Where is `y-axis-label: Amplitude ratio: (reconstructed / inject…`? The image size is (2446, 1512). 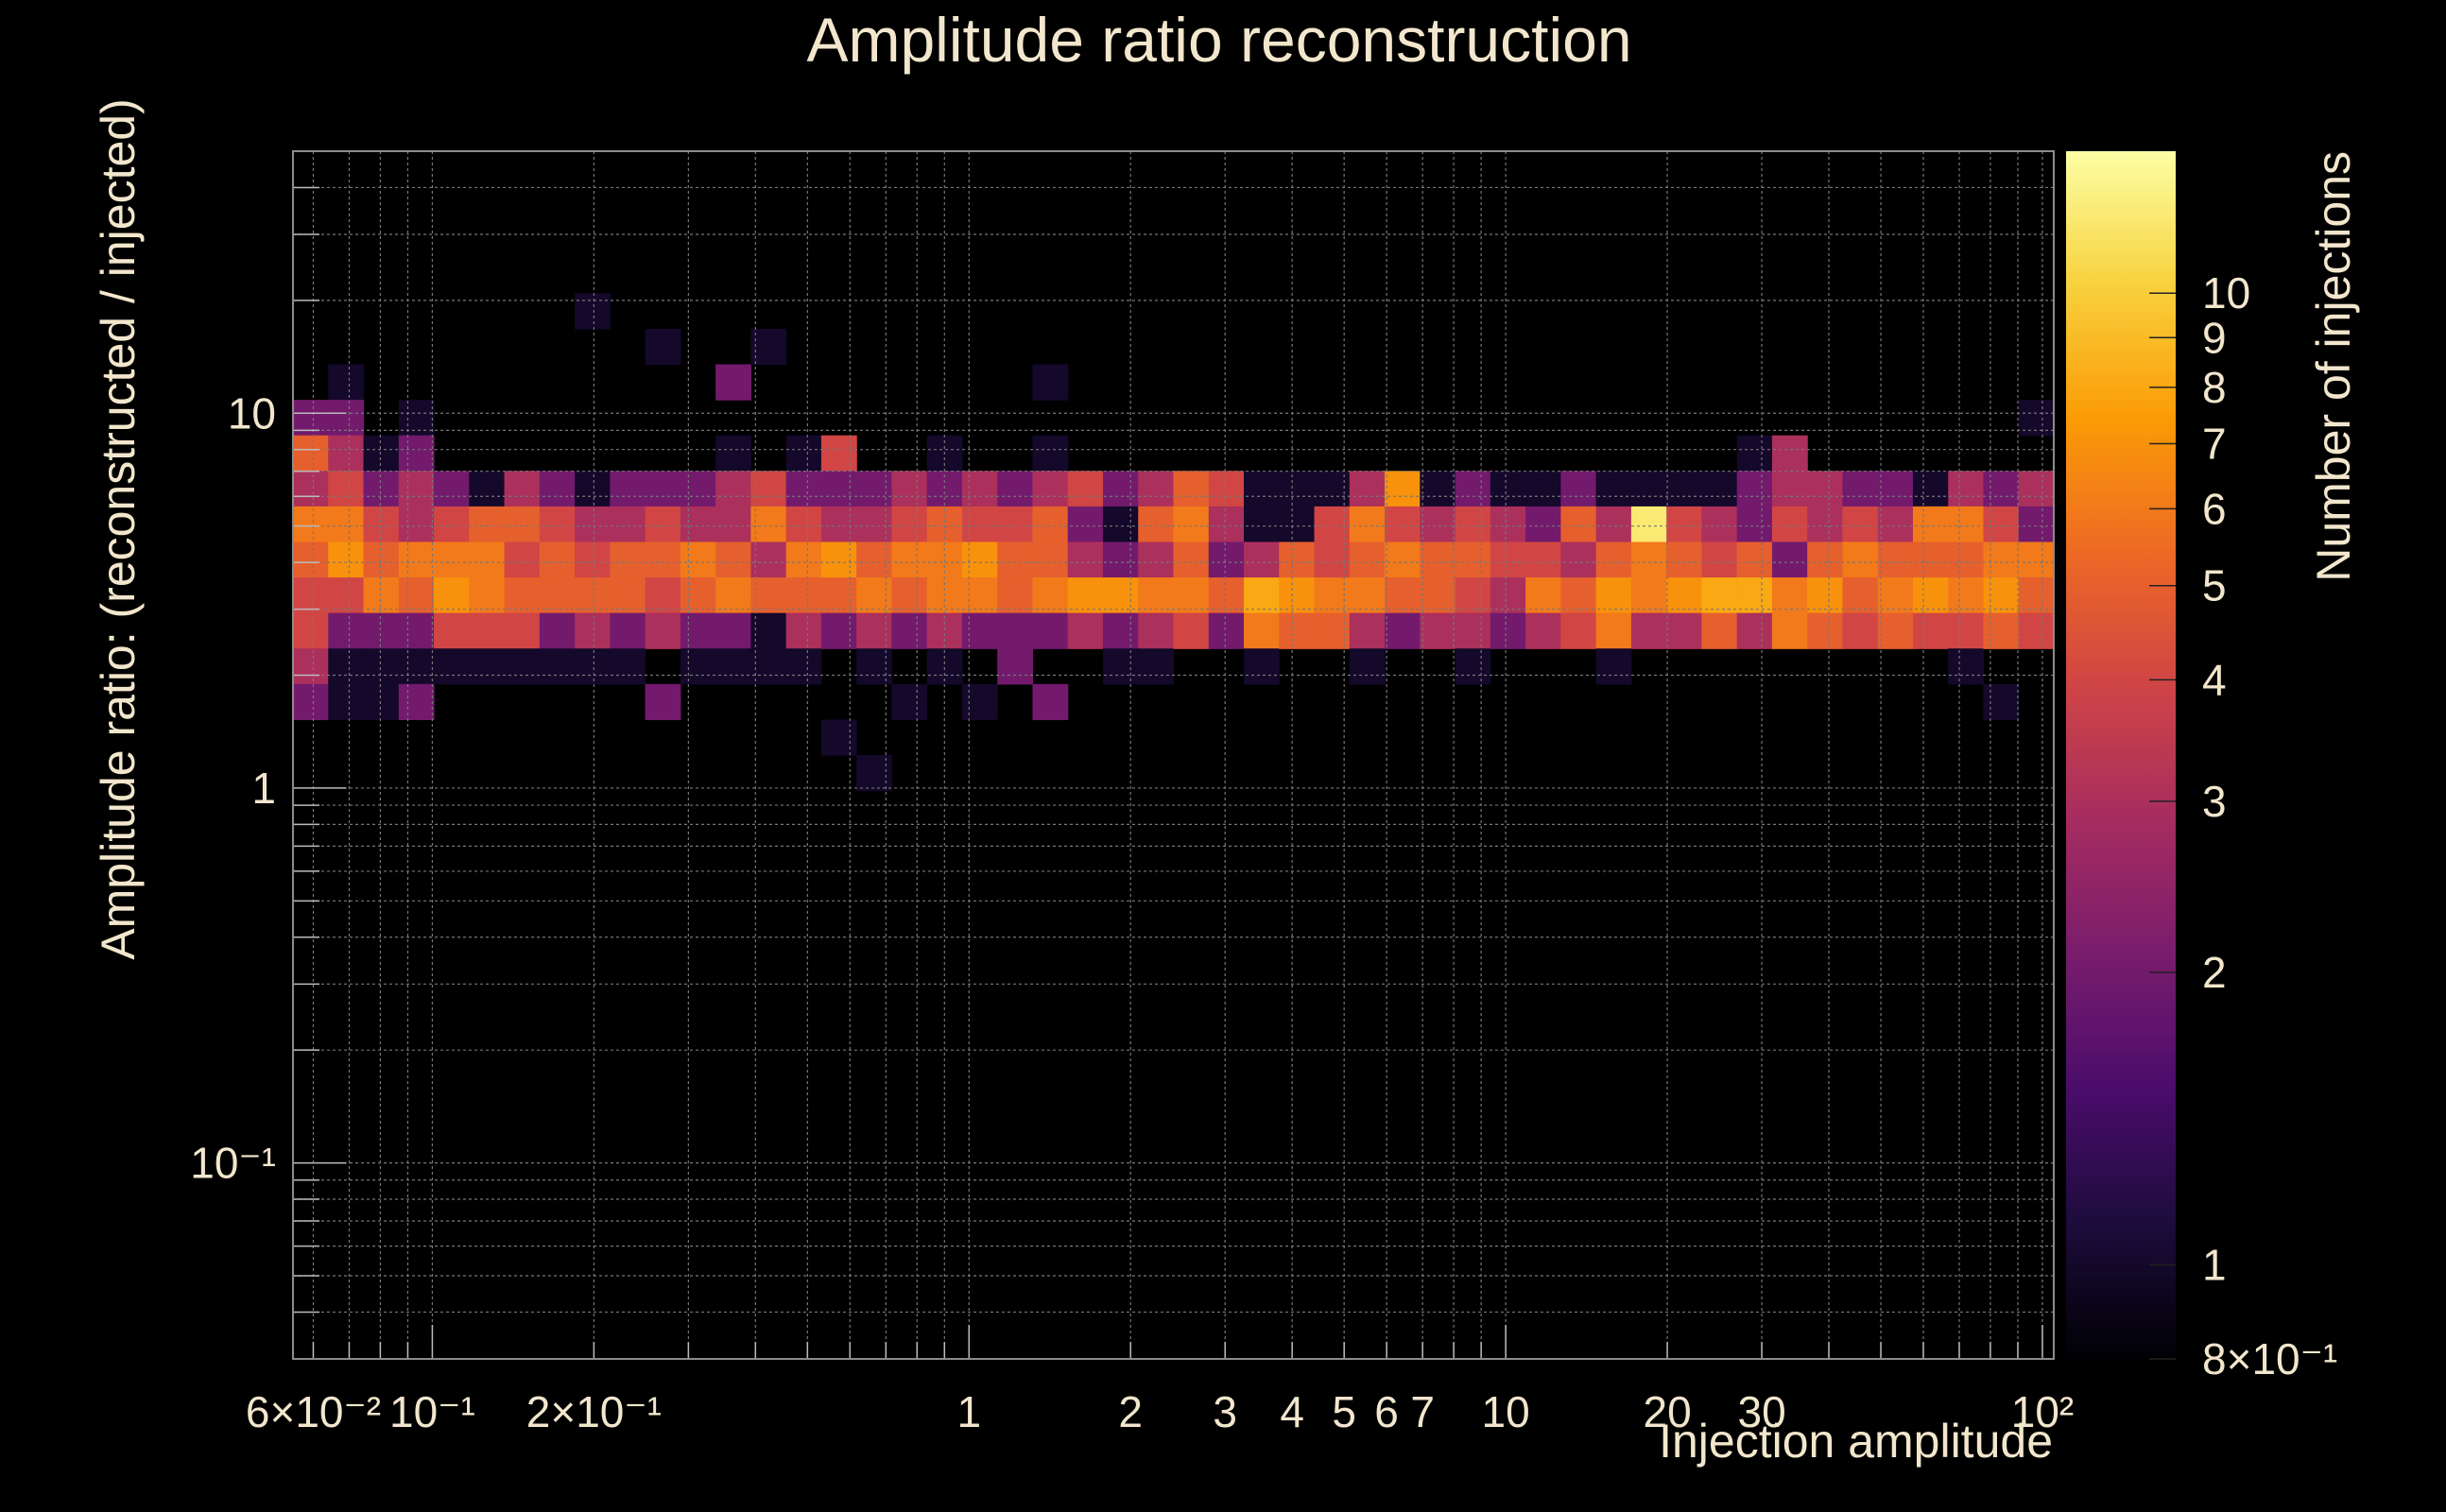 y-axis-label: Amplitude ratio: (reconstructed / inject… is located at coordinates (118, 529).